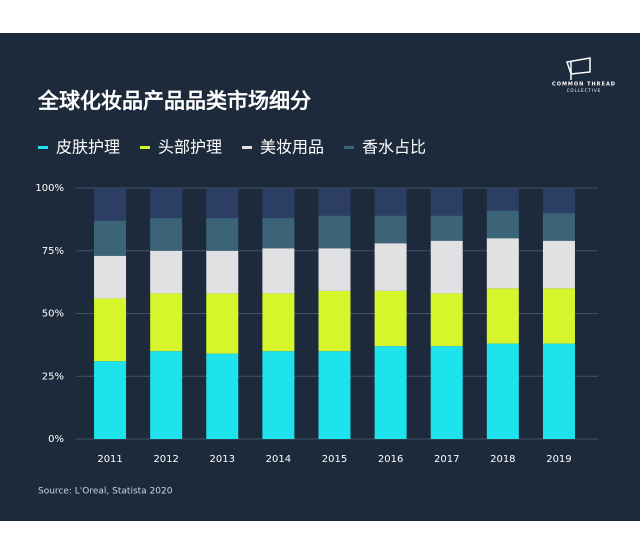 The image size is (640, 557). I want to click on logo-icon, so click(578, 68).